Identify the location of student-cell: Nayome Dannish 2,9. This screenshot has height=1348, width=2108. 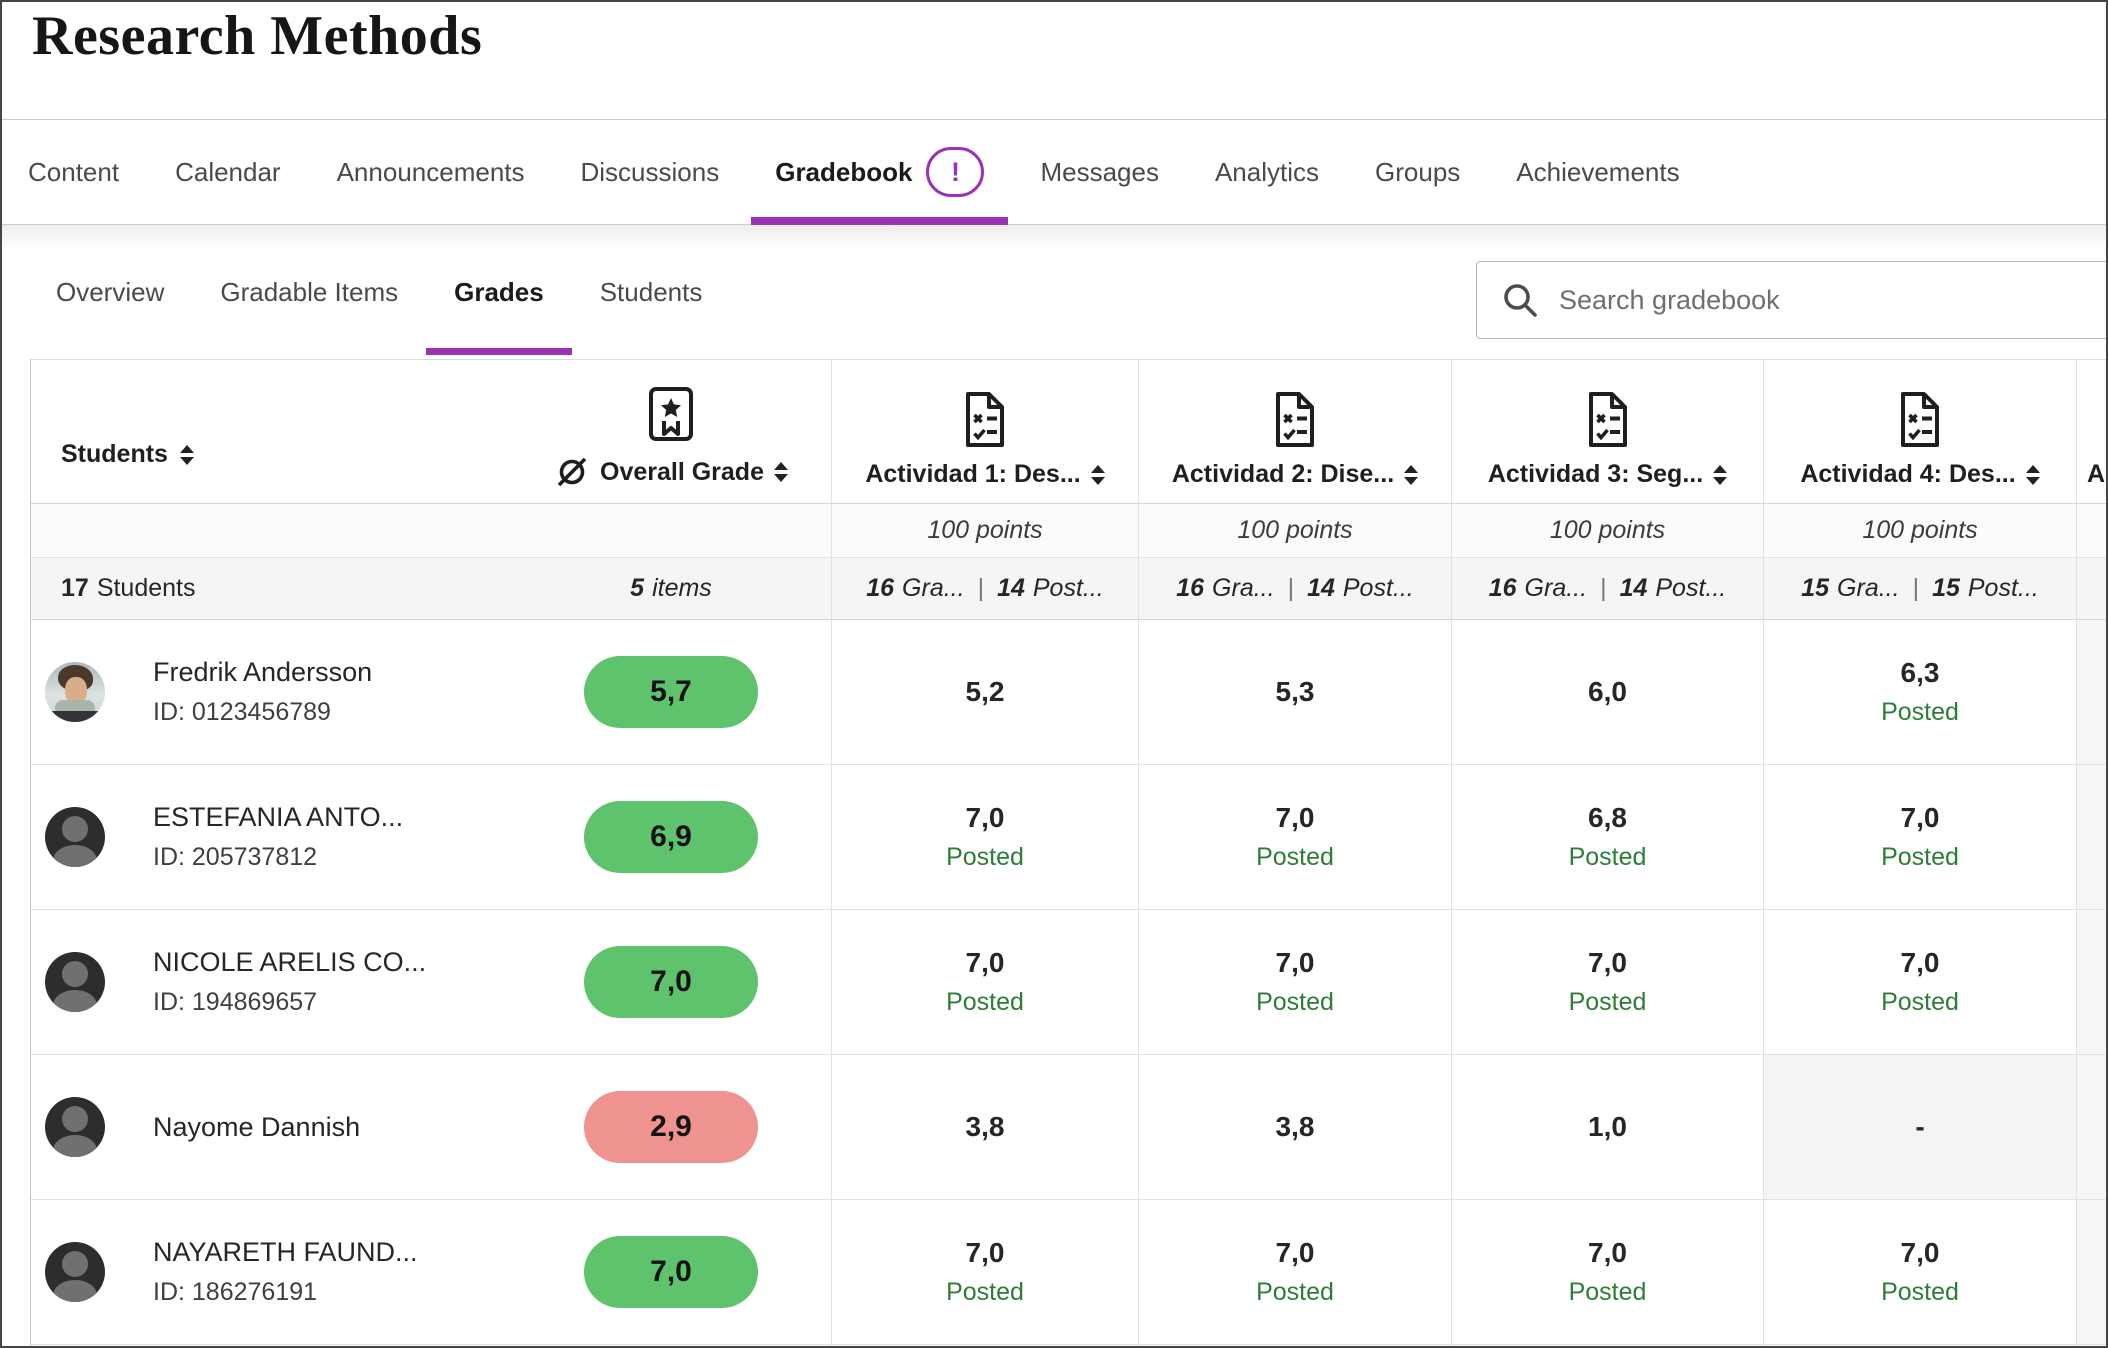
(431, 1127).